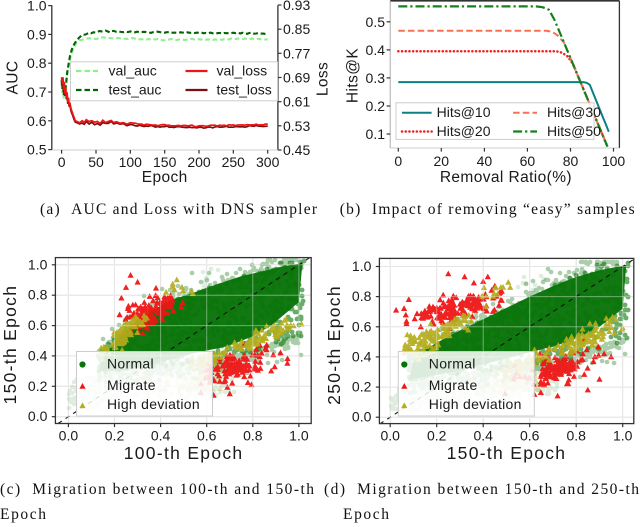  I want to click on svg-text: 100-th Epoch, so click(184, 453).